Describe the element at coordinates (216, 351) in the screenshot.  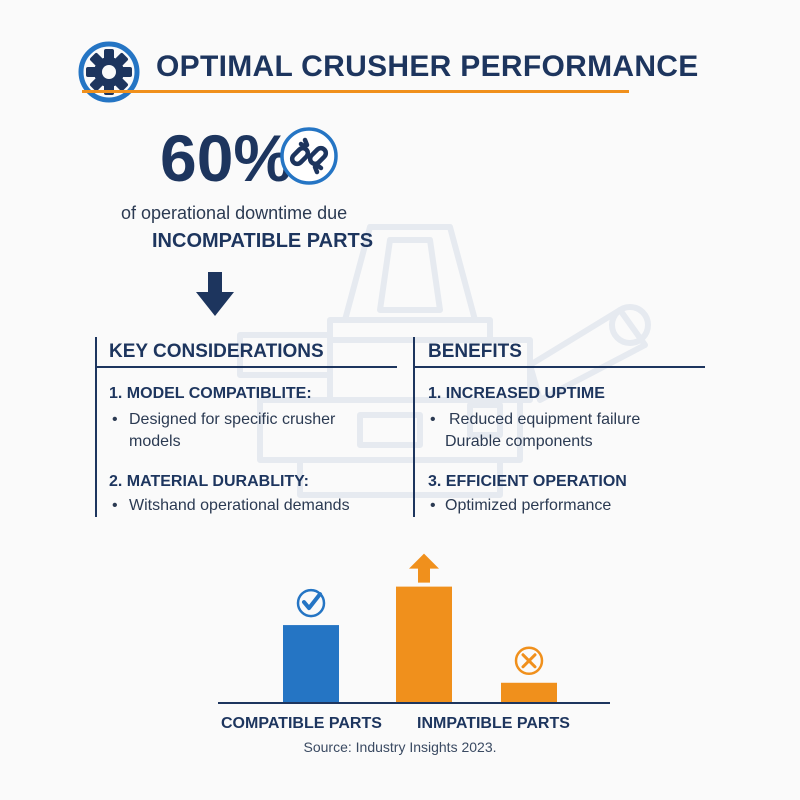
I see `key-considerations-heading: KEY CONSIDERATIONS` at that location.